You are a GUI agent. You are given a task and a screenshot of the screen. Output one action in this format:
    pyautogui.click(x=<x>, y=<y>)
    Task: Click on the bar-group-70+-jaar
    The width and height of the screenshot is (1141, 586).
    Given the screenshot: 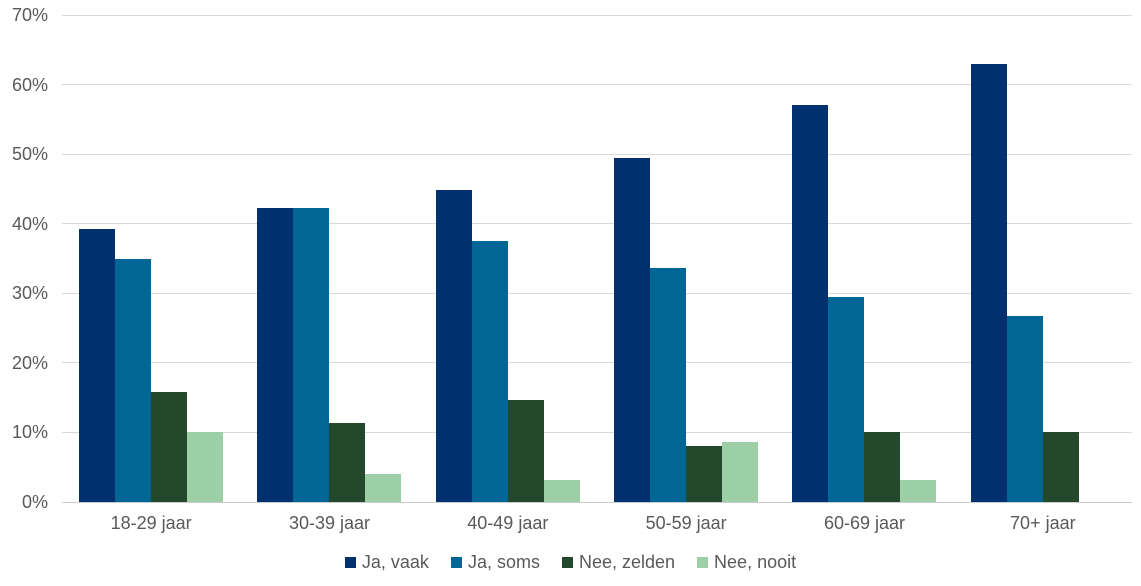 What is the action you would take?
    pyautogui.click(x=1043, y=258)
    